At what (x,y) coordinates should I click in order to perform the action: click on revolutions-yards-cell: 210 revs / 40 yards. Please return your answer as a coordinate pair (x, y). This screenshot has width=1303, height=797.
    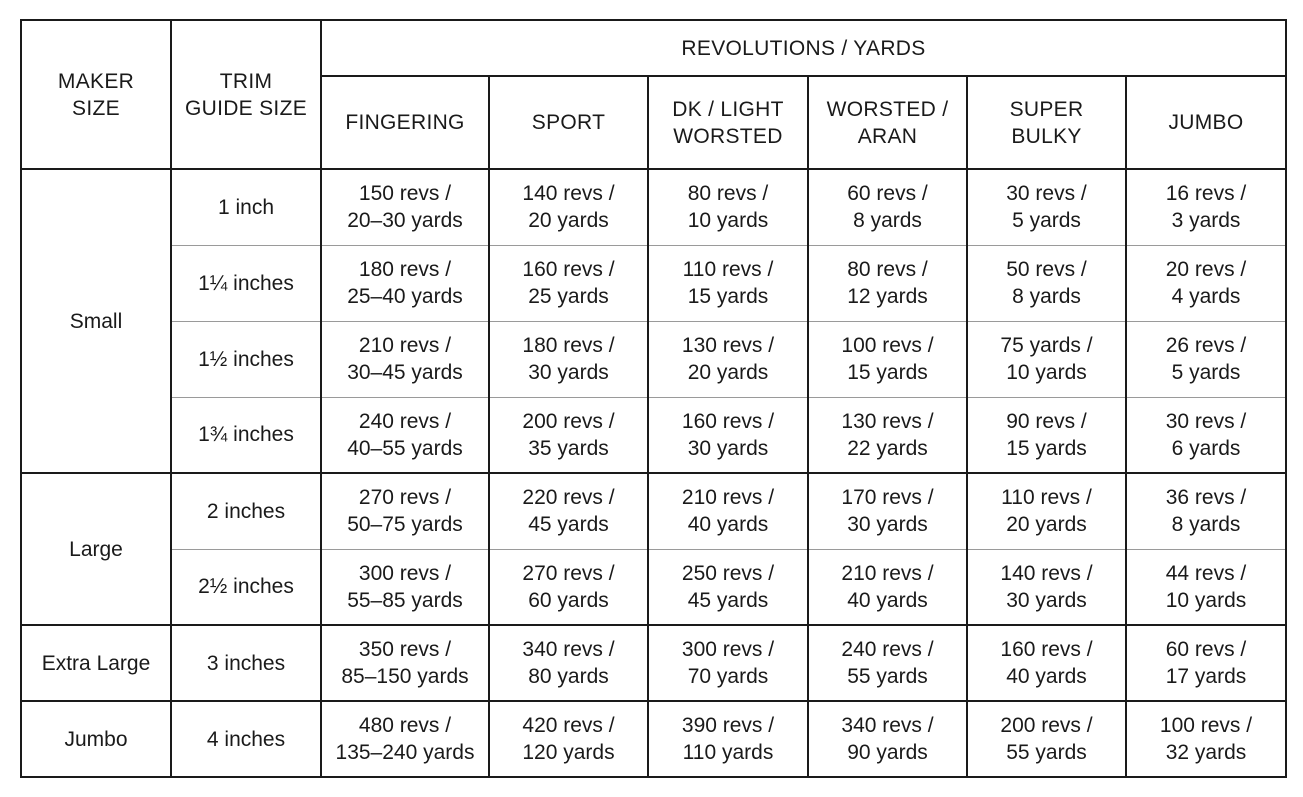
    Looking at the image, I should click on (887, 587).